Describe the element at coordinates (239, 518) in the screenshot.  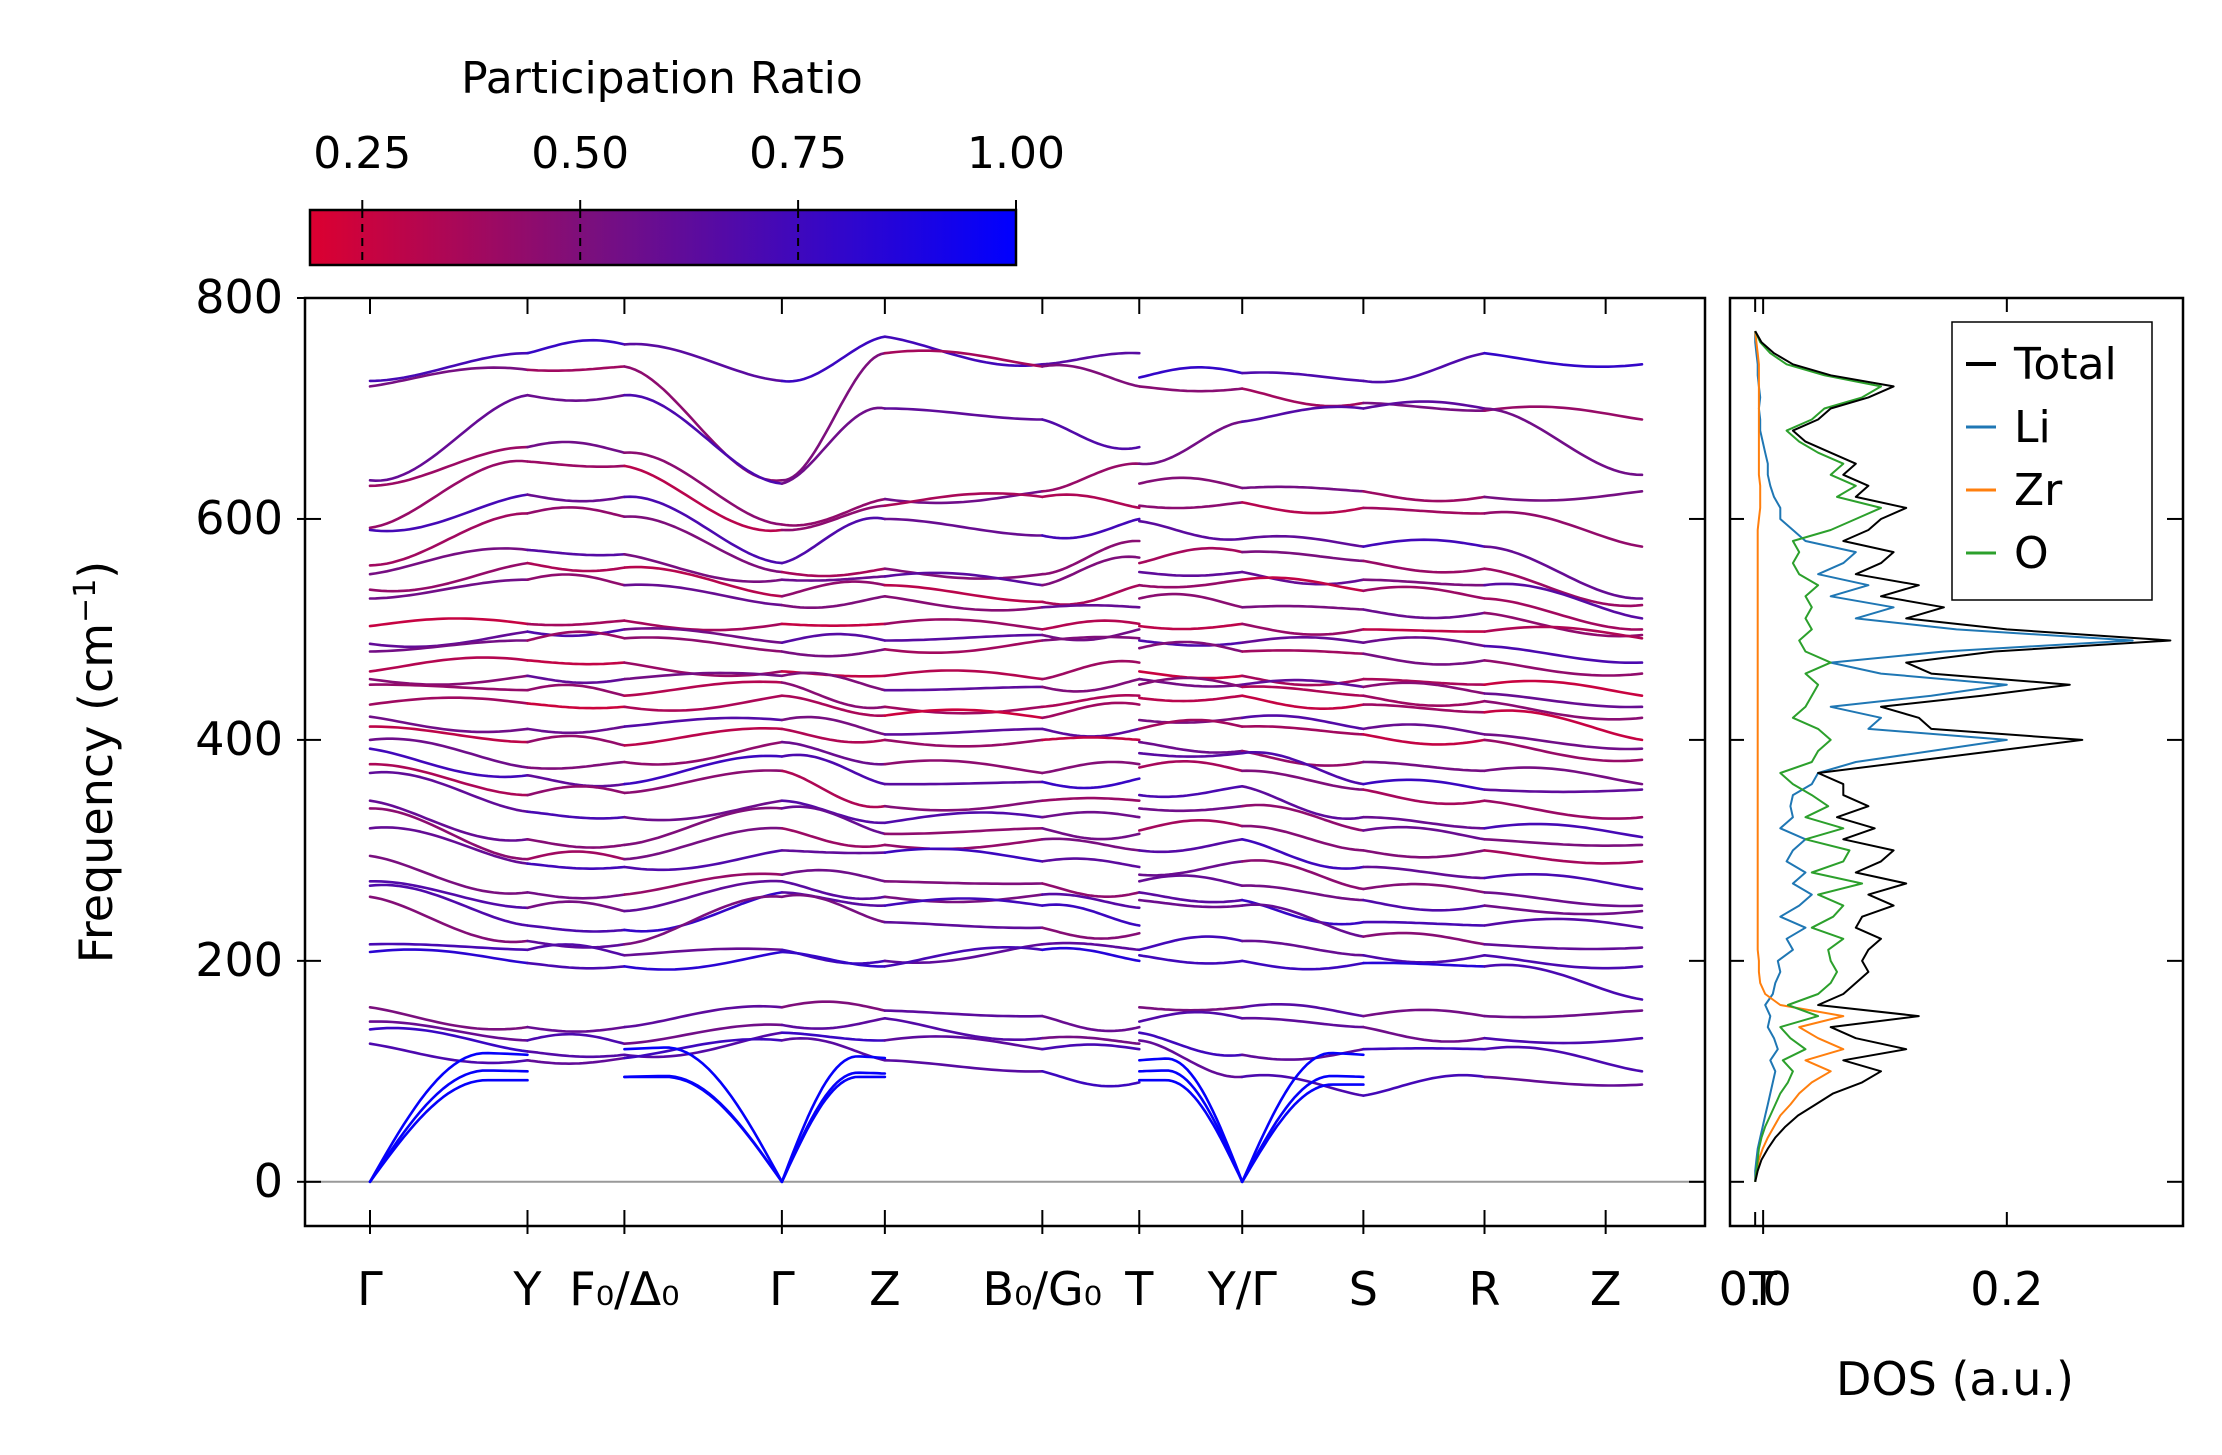
I see `y-tick-label: 600` at that location.